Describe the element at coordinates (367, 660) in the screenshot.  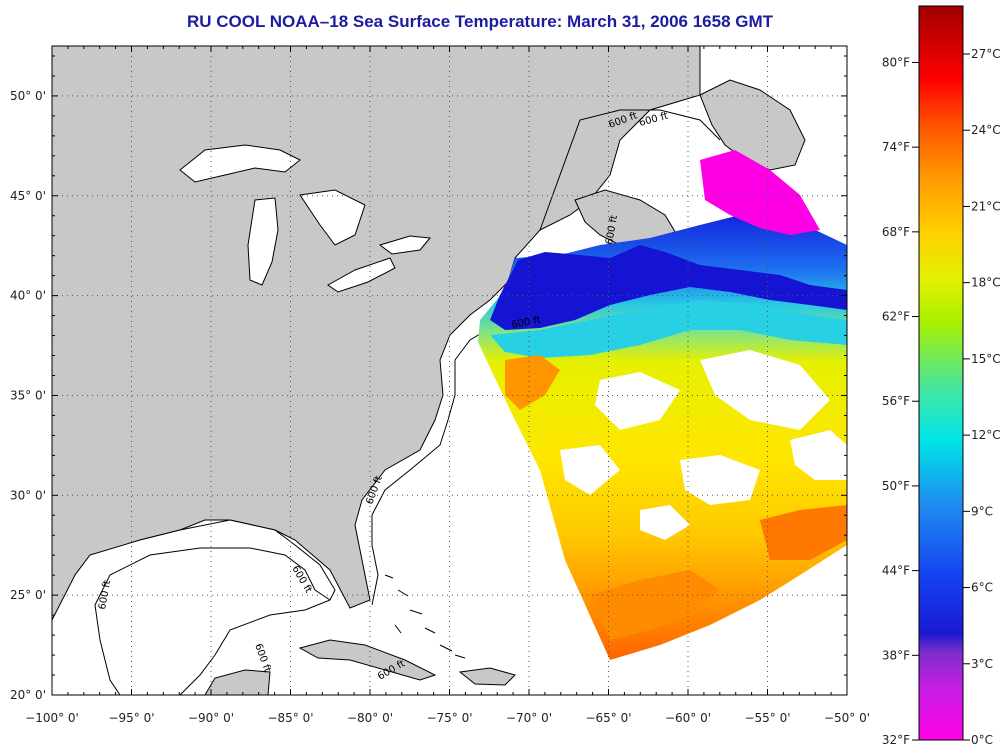
I see `cuba-land` at that location.